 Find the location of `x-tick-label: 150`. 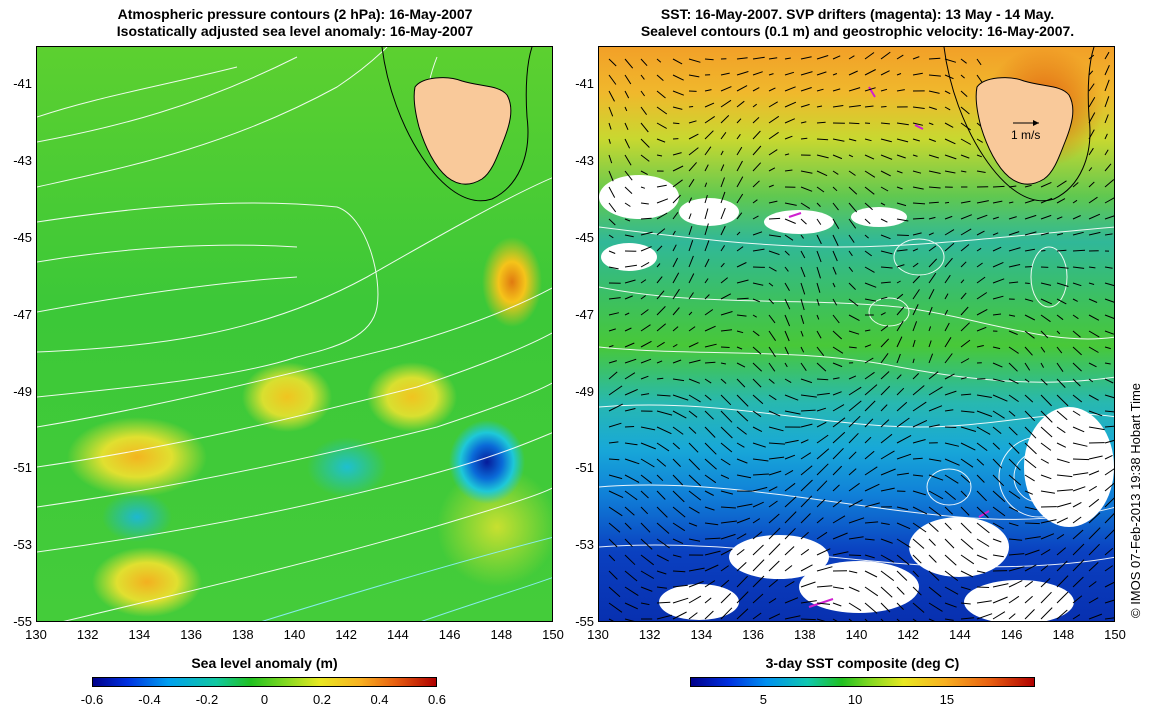

x-tick-label: 150 is located at coordinates (1115, 634).